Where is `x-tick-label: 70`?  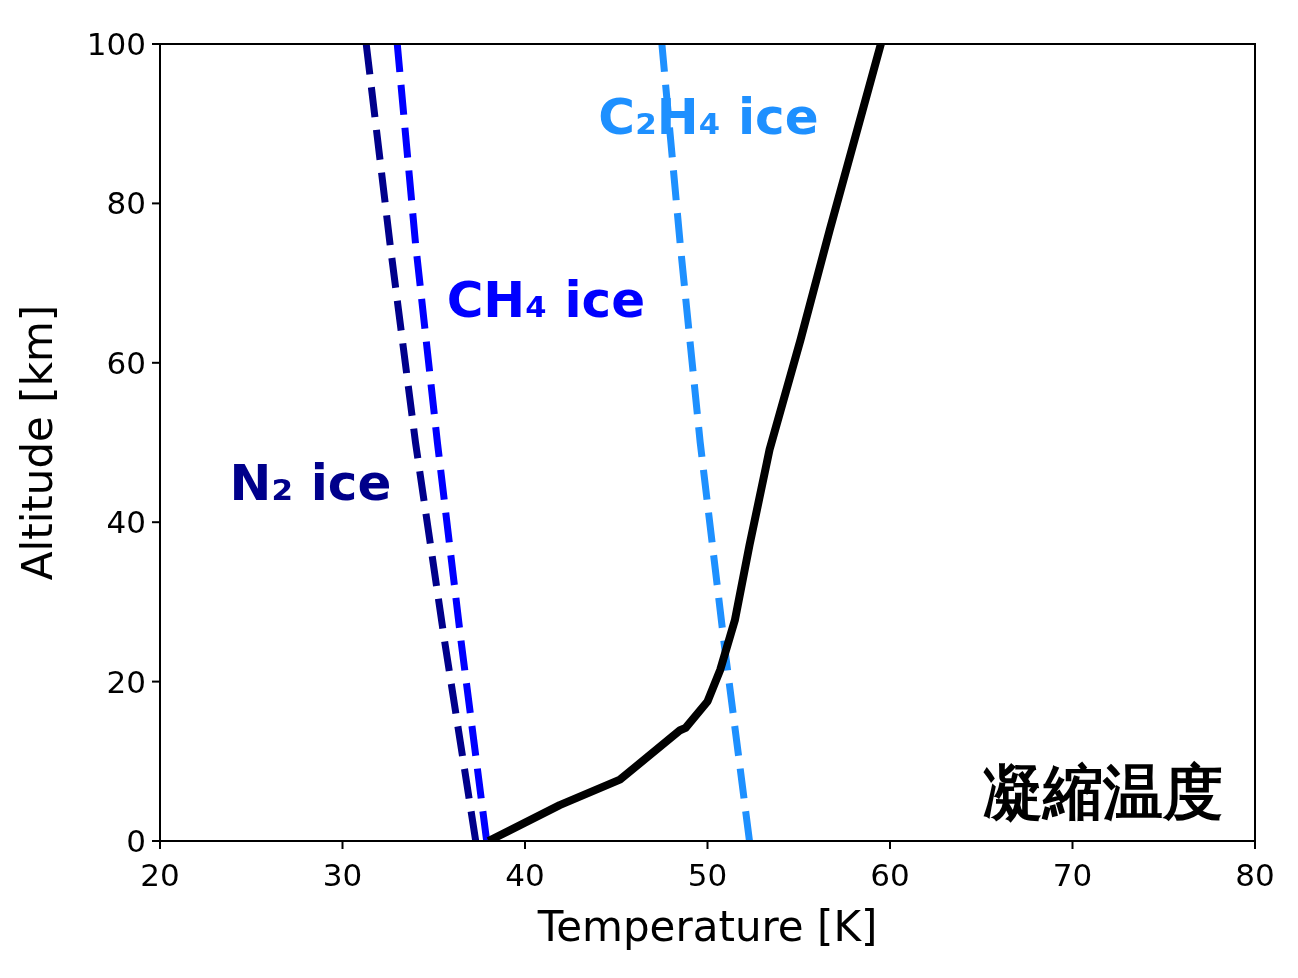
x-tick-label: 70 is located at coordinates (1072, 875).